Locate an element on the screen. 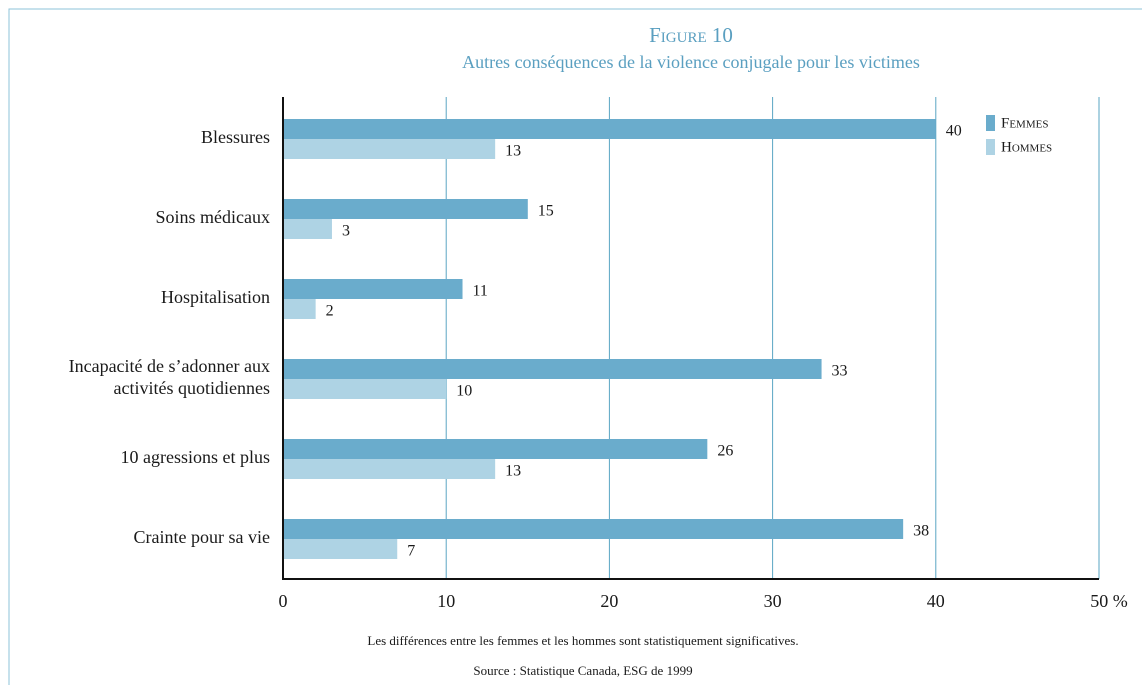  y-tick-label: Hospitalisation is located at coordinates (215, 297).